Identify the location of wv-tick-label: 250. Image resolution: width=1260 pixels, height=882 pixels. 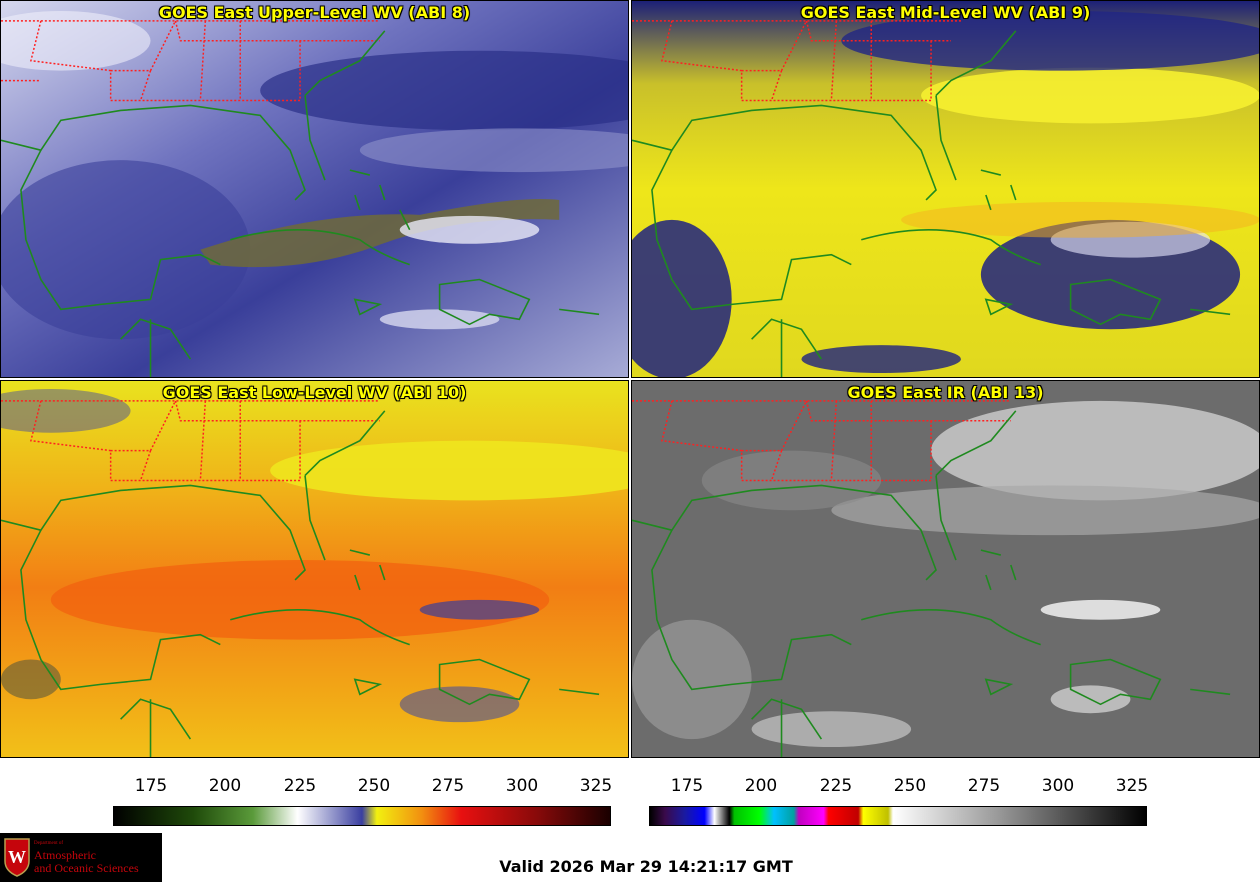
(374, 786).